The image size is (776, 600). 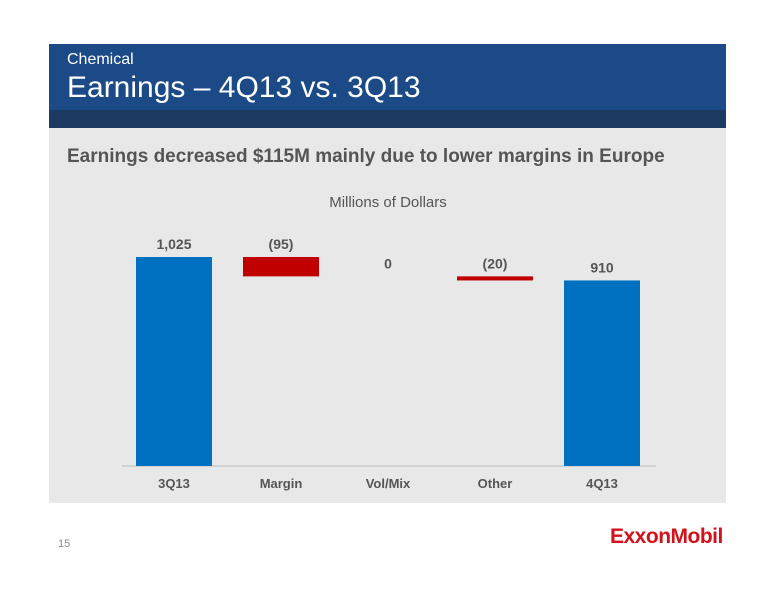 What do you see at coordinates (281, 244) in the screenshot?
I see `data-label-margin: (95)` at bounding box center [281, 244].